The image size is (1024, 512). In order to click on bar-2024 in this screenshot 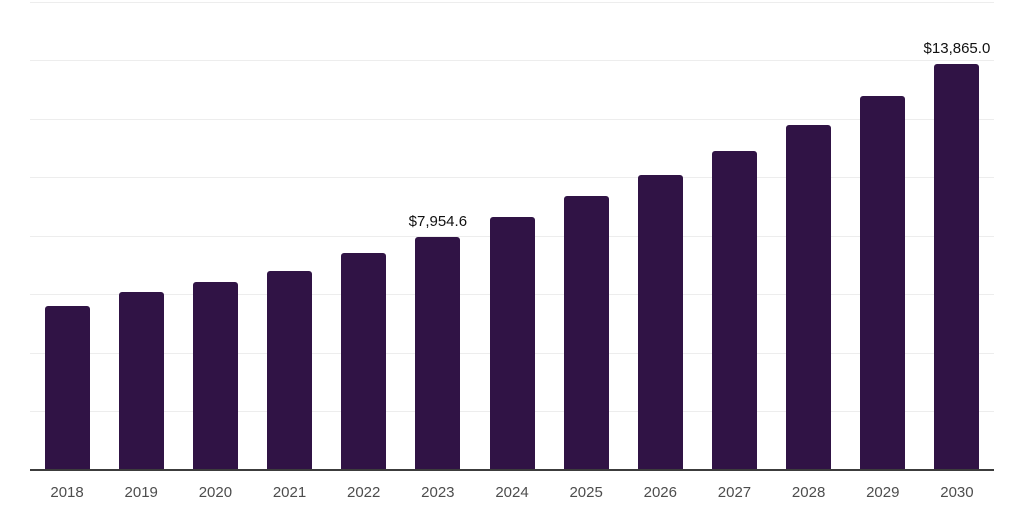, I will do `click(512, 343)`.